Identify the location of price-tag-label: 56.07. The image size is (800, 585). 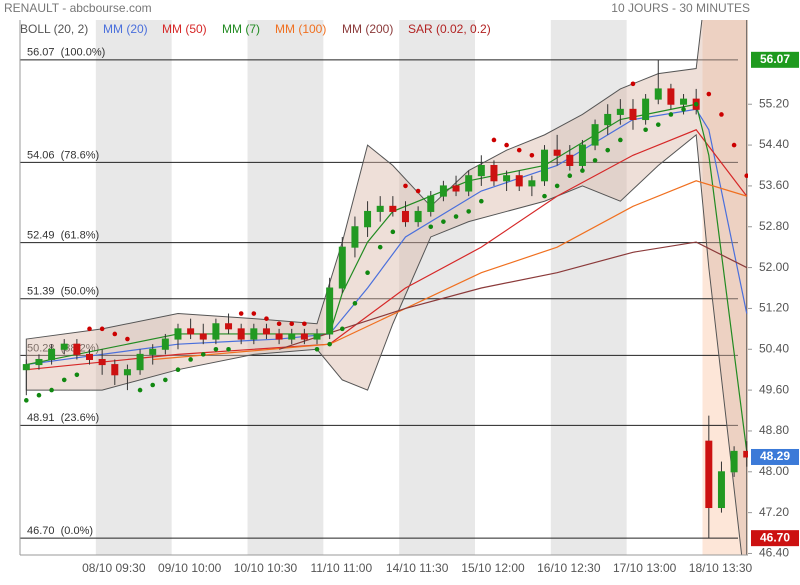
(775, 59).